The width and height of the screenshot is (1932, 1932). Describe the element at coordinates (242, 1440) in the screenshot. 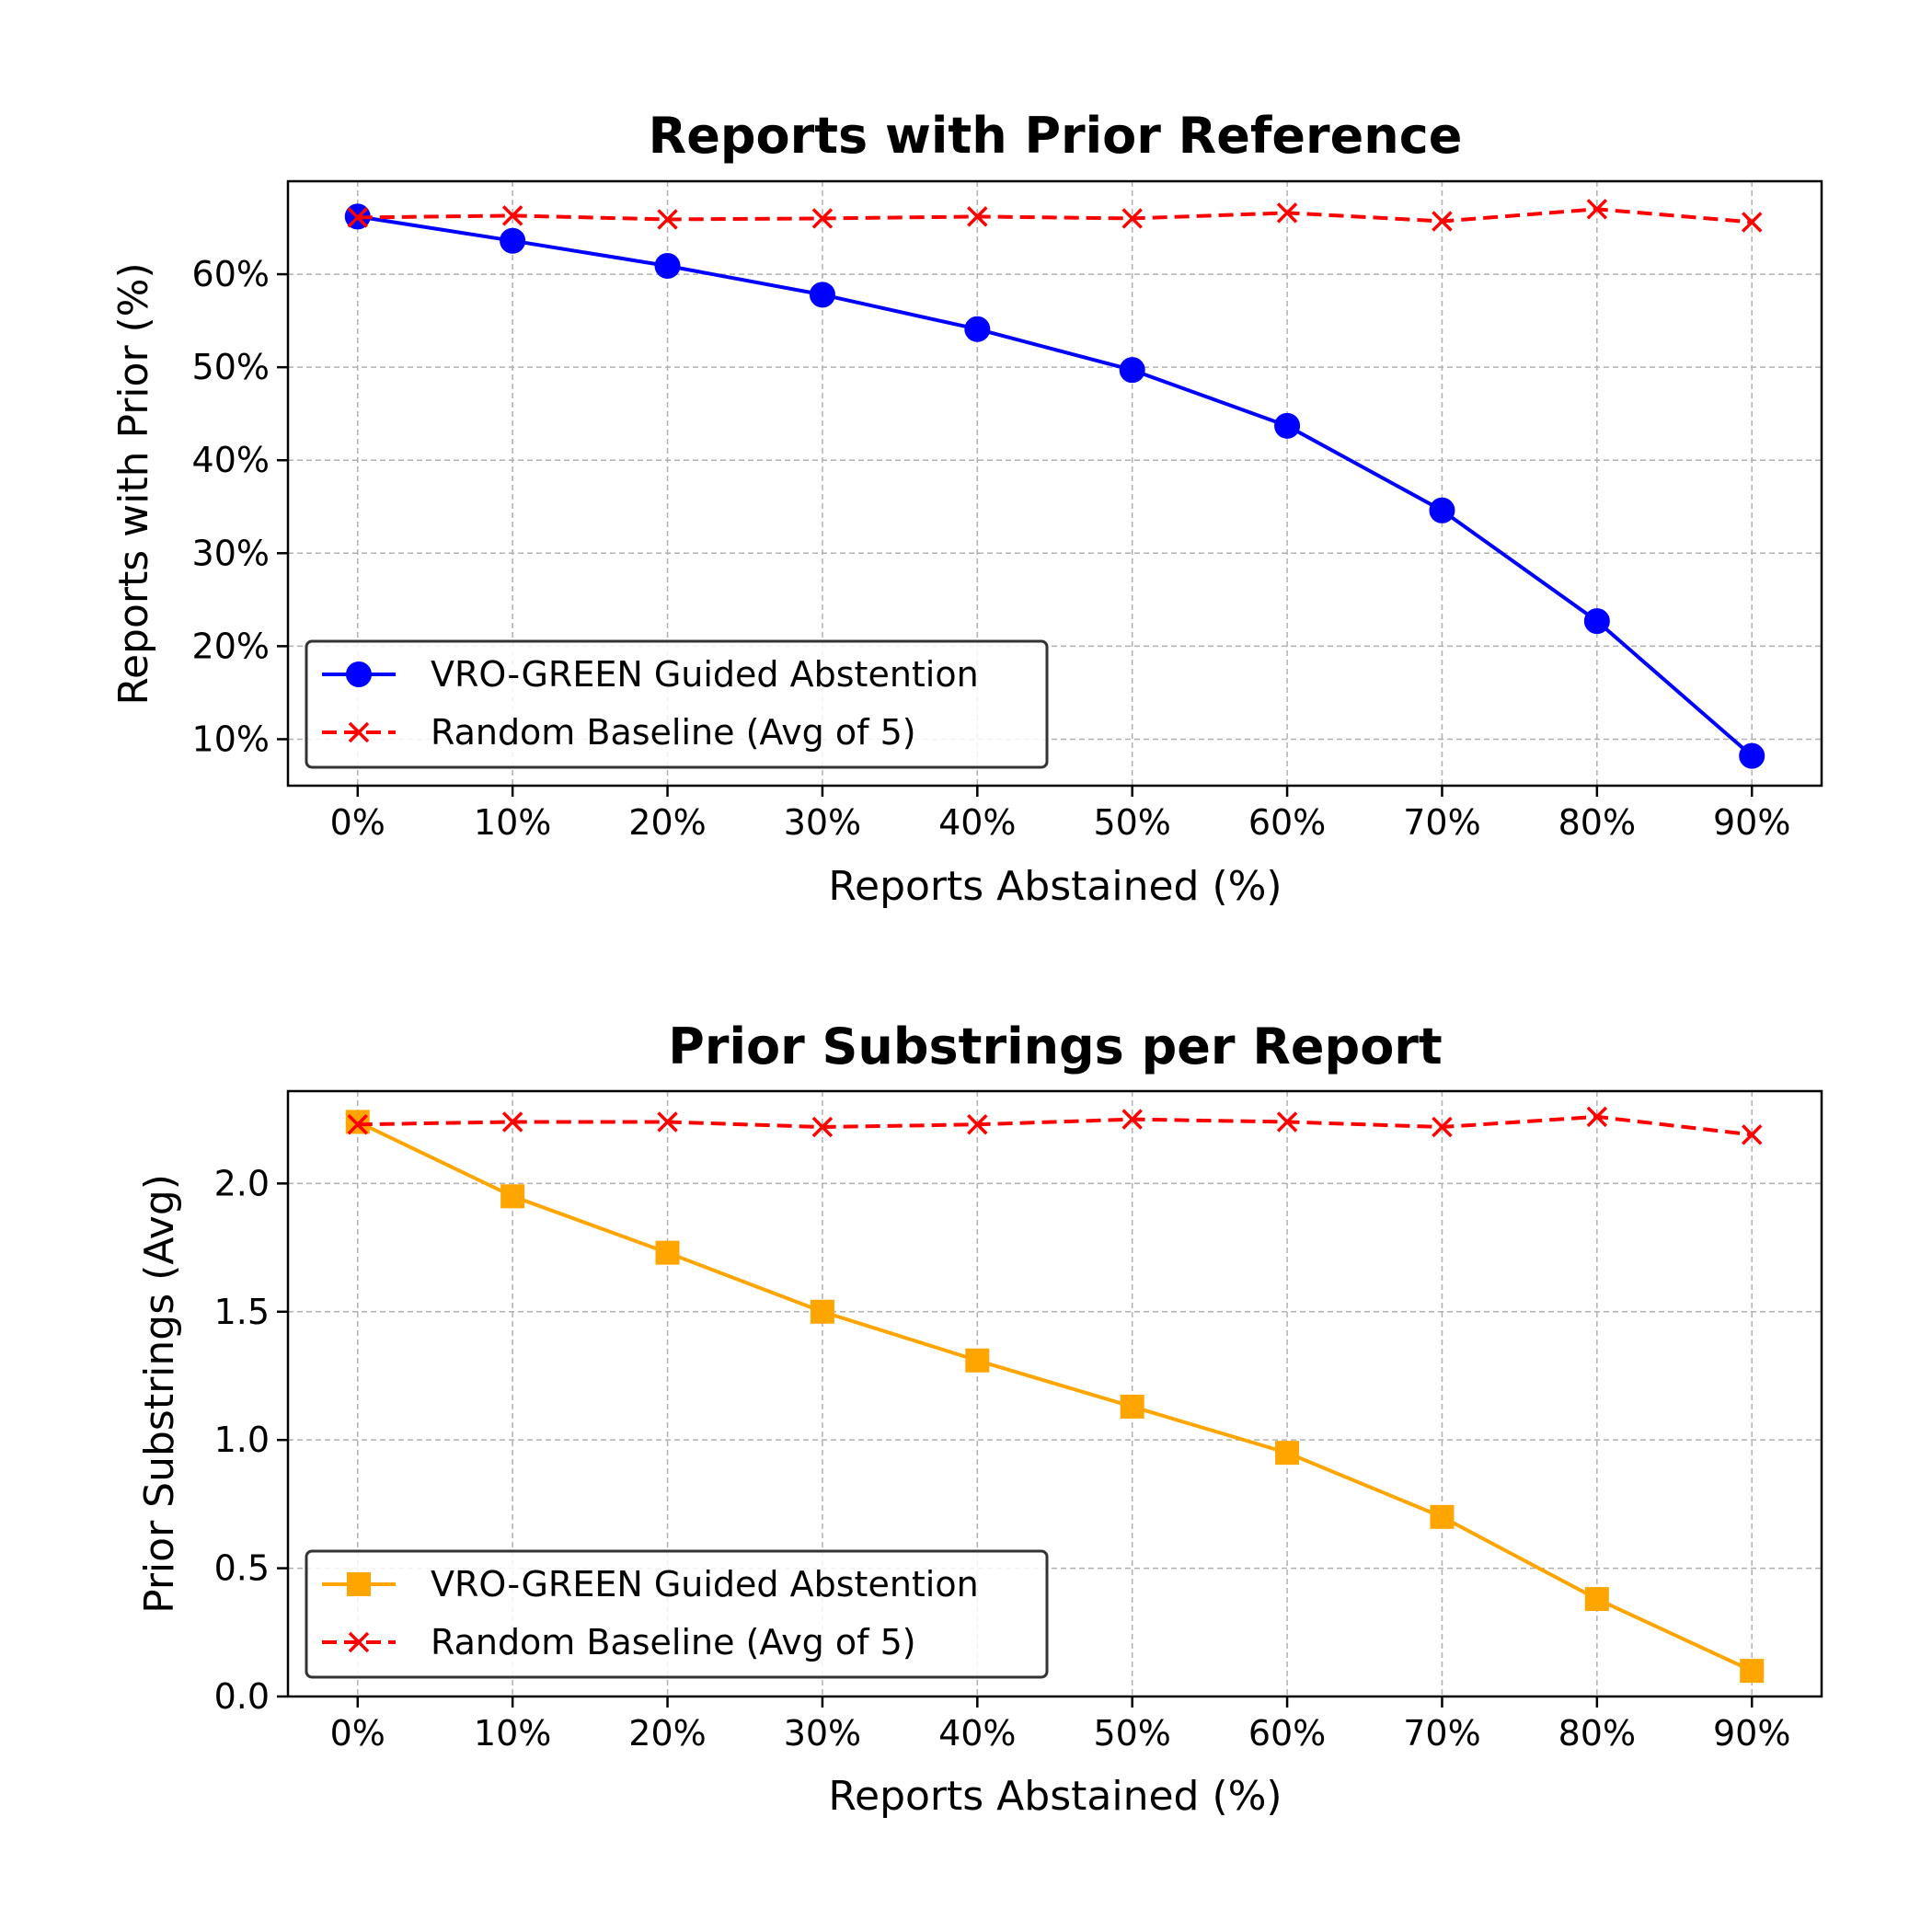

I see `y-tick-label: 1.0` at that location.